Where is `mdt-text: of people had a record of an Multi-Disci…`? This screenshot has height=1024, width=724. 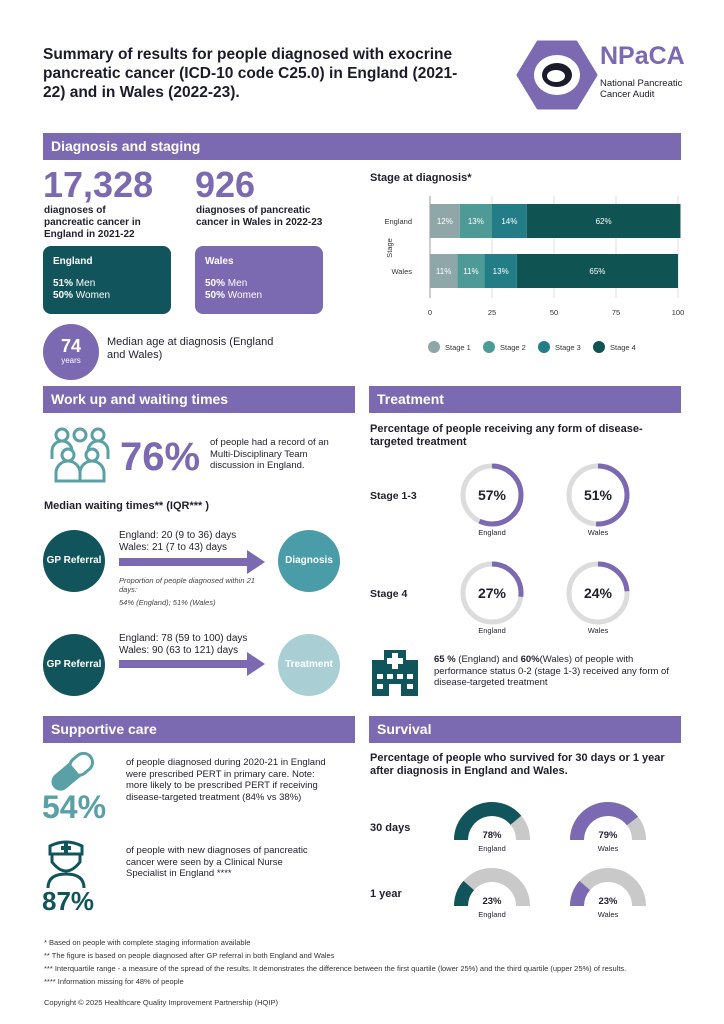 mdt-text: of people had a record of an Multi-Disci… is located at coordinates (269, 454).